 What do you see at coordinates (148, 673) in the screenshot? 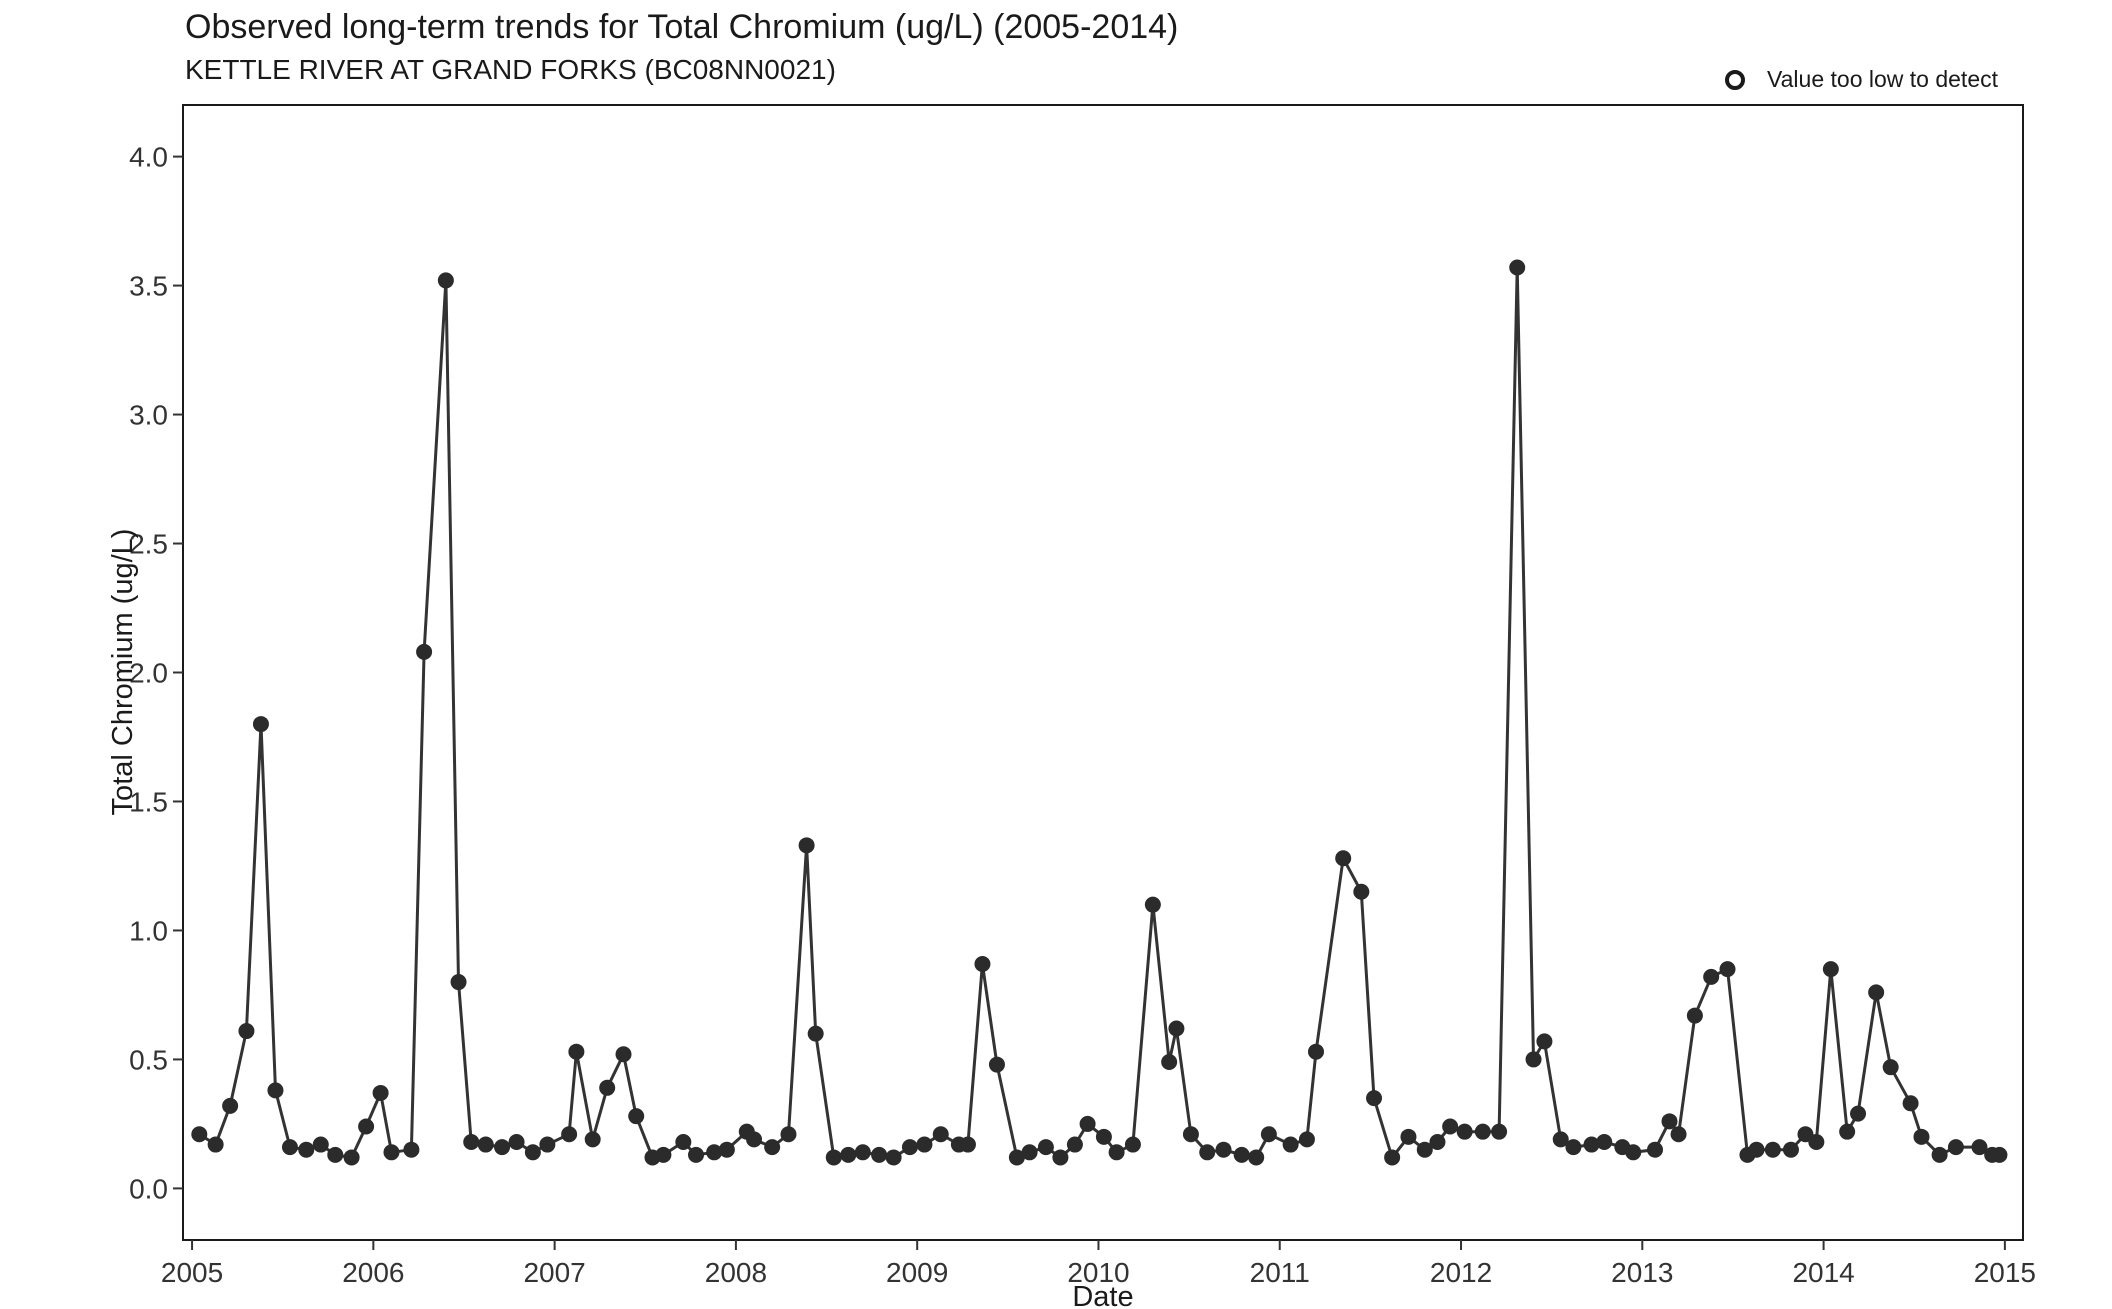
I see `y-tick-label: 2.0` at bounding box center [148, 673].